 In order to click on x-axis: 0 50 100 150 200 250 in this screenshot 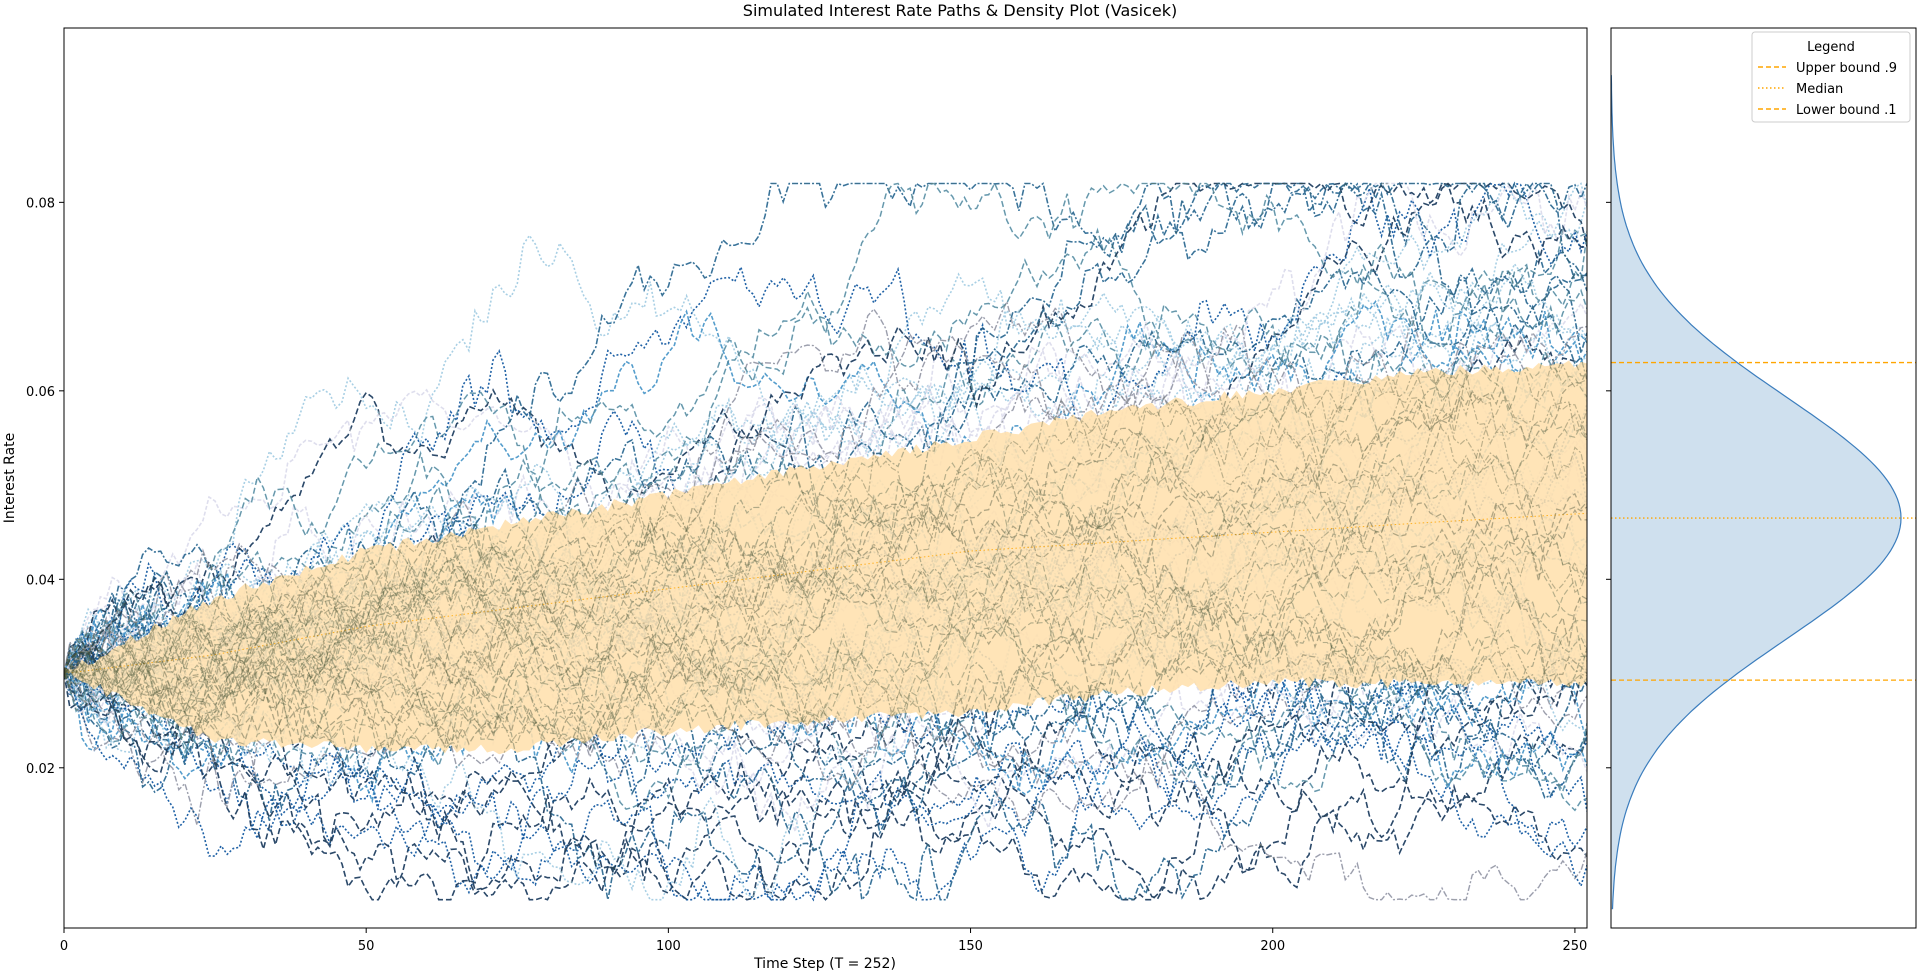, I will do `click(823, 941)`.